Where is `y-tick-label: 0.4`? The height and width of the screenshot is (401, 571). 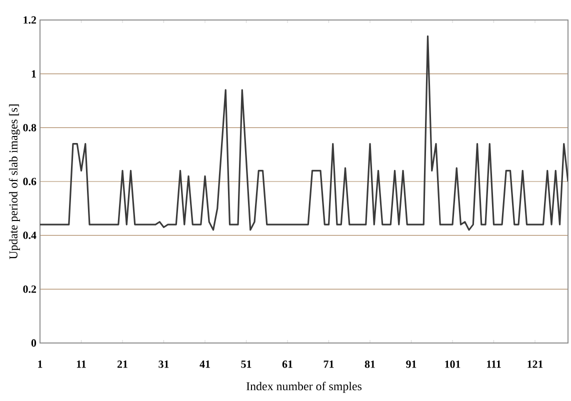 y-tick-label: 0.4 is located at coordinates (29, 236).